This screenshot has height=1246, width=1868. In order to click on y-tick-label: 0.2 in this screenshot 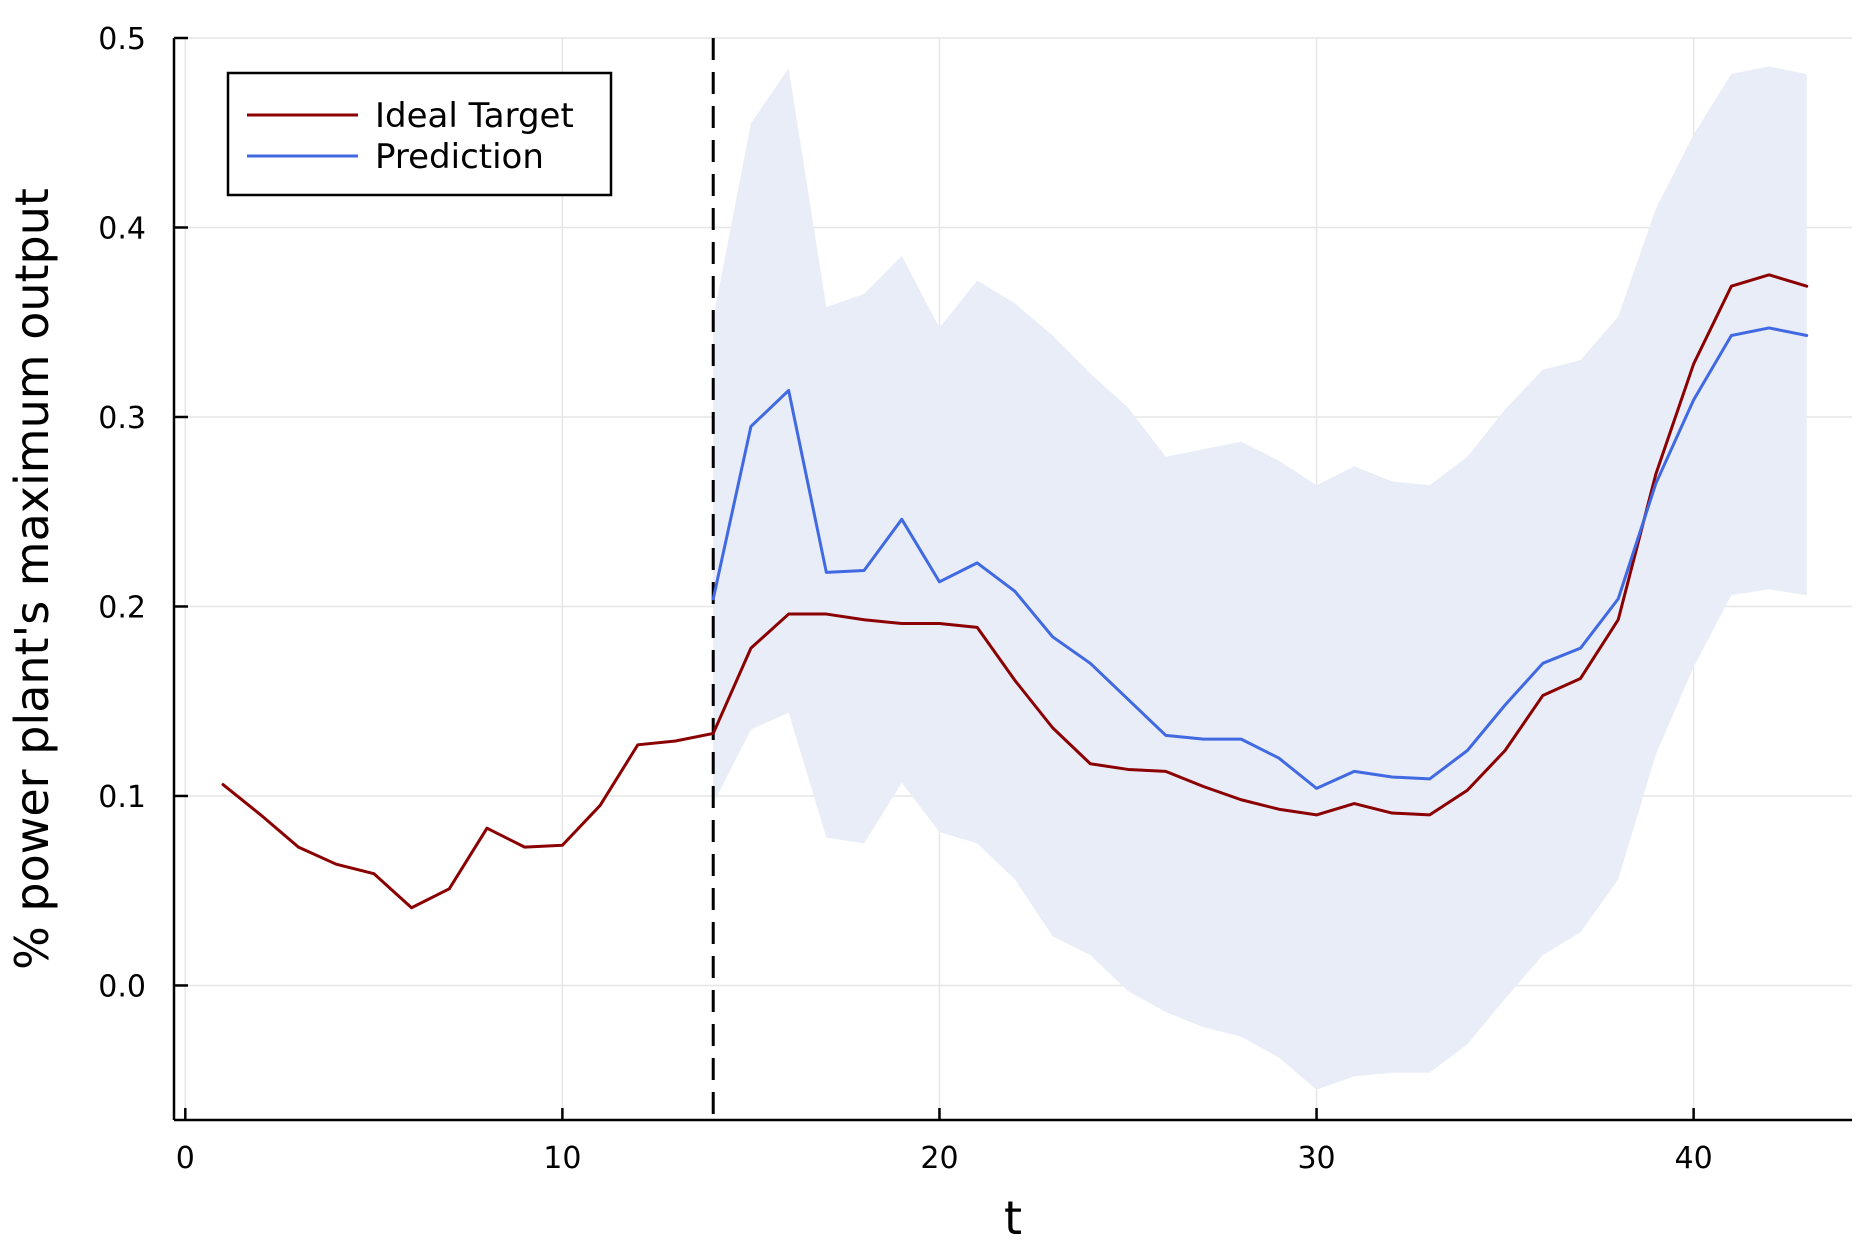, I will do `click(122, 607)`.